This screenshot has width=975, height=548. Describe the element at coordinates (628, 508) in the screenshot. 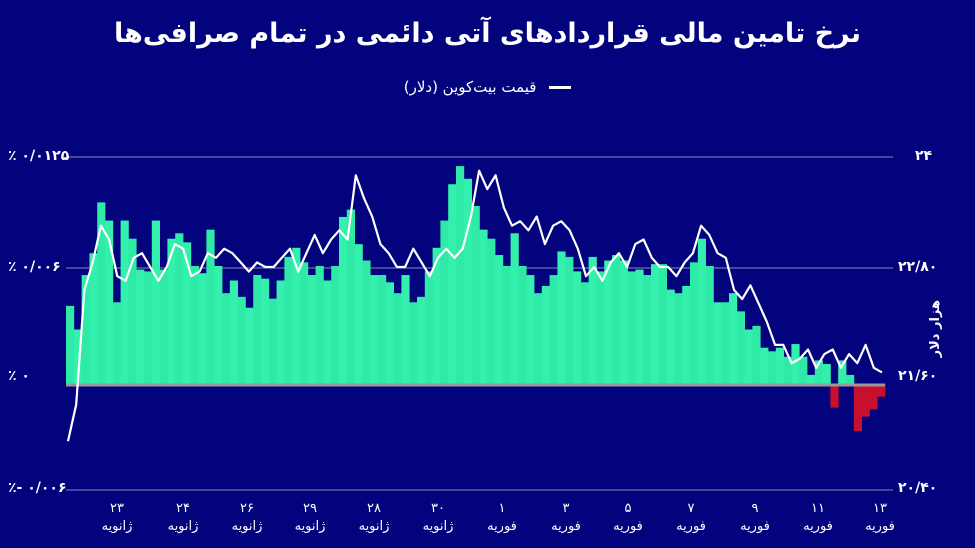

I see `x-tick-day: ۵` at that location.